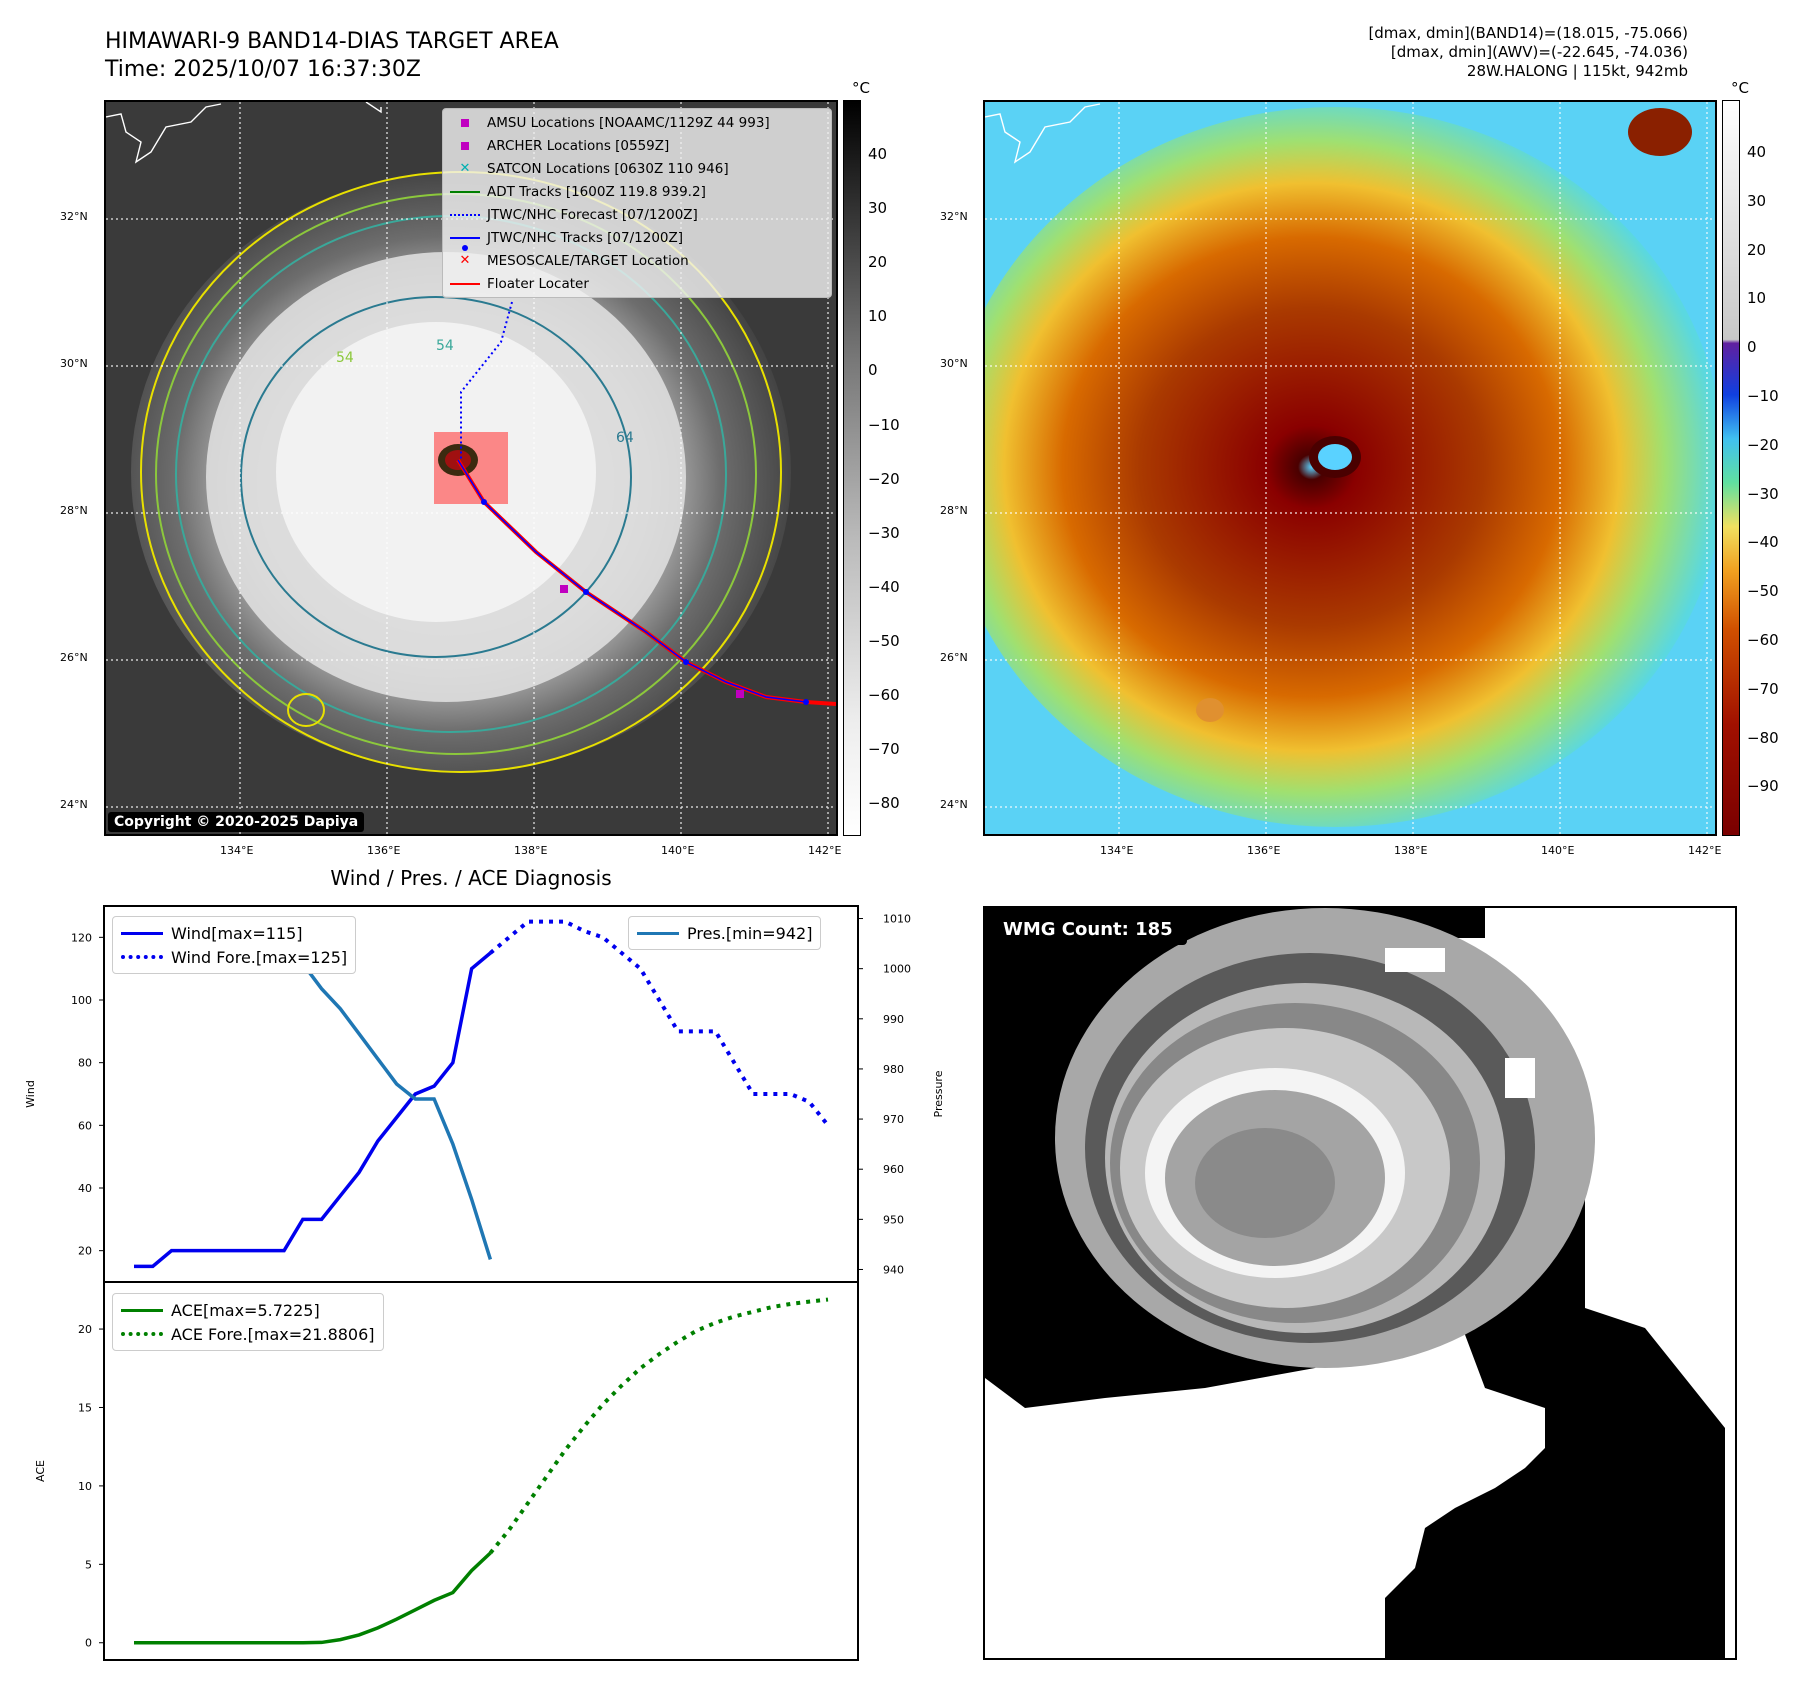  I want to click on wind-legend: Wind[max=115] Wind Fore.[max=125], so click(234, 945).